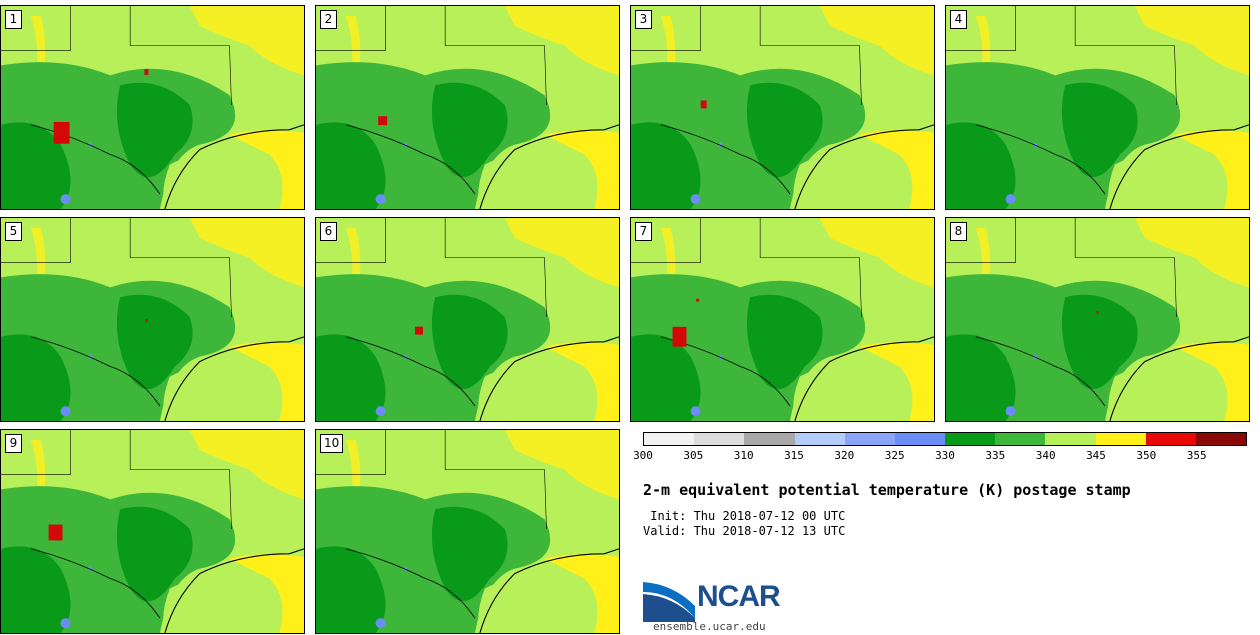 The width and height of the screenshot is (1260, 635). Describe the element at coordinates (744, 516) in the screenshot. I see `init-time: Init: Thu 2018-07-12 00 UTC` at that location.